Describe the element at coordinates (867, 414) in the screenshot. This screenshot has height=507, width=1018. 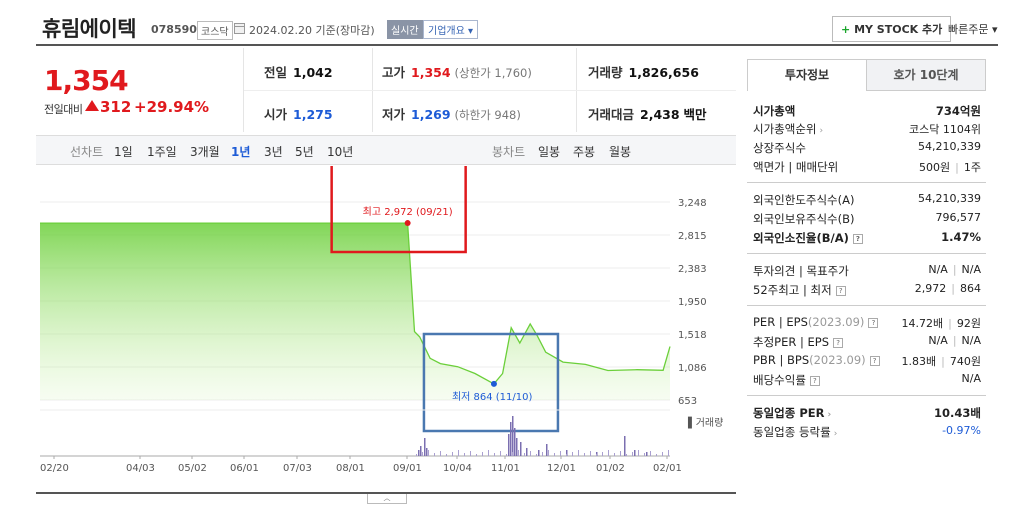
I see `info-row-industry-per: 동일업종 PER › 10.43배` at that location.